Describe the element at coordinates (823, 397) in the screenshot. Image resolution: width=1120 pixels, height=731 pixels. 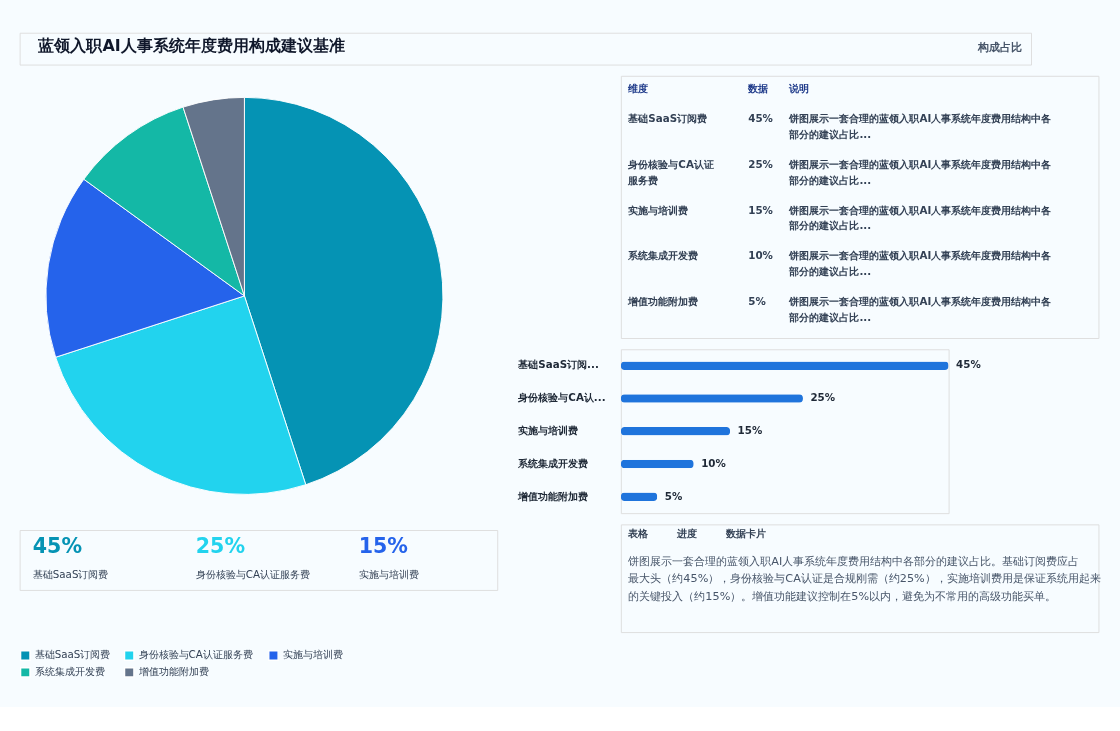
I see `data-label: 25%` at that location.